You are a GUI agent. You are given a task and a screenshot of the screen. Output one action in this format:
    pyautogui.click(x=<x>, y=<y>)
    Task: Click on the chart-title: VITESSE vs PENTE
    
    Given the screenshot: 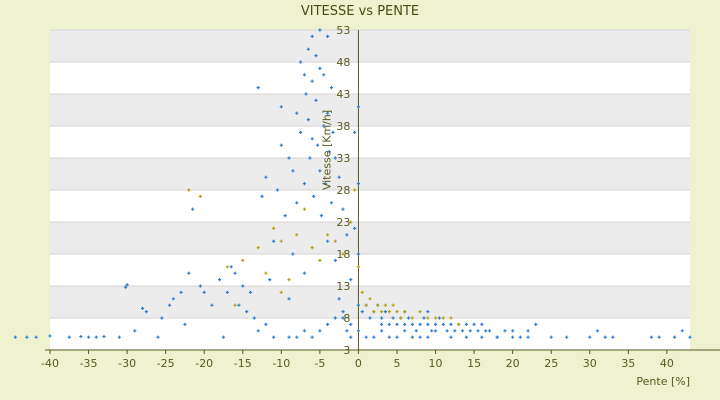 What is the action you would take?
    pyautogui.click(x=360, y=11)
    